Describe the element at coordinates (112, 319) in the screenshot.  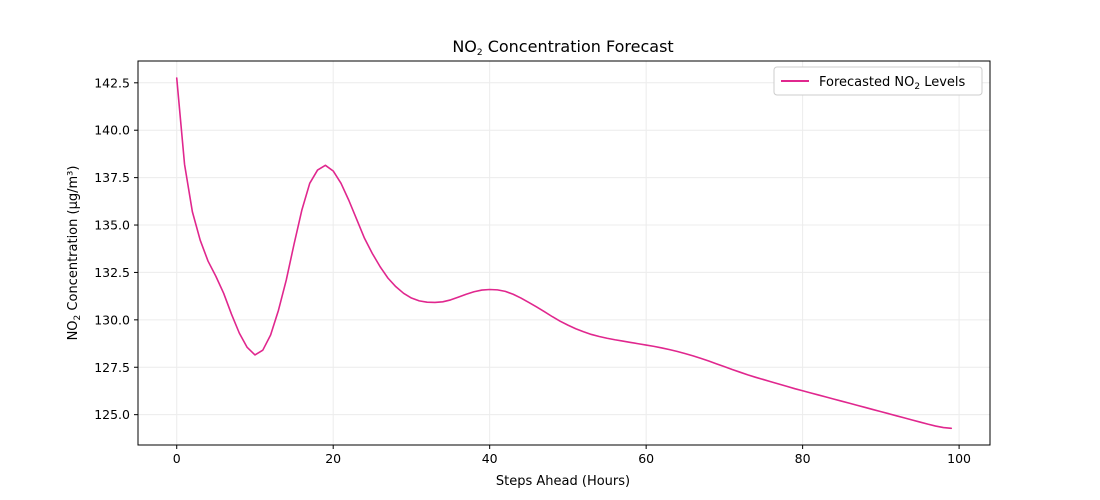
I see `y-tick-label: 130.0` at that location.